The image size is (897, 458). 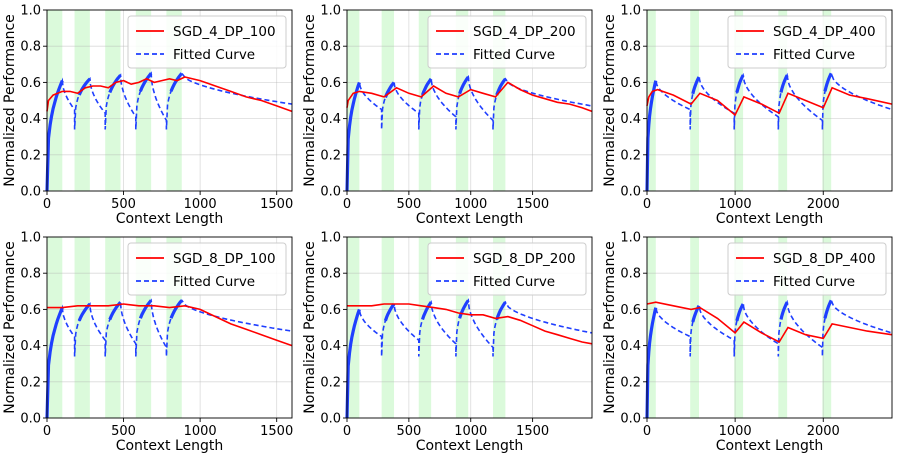 I want to click on legend-label-measured: SGD_8_DP_400, so click(x=824, y=259).